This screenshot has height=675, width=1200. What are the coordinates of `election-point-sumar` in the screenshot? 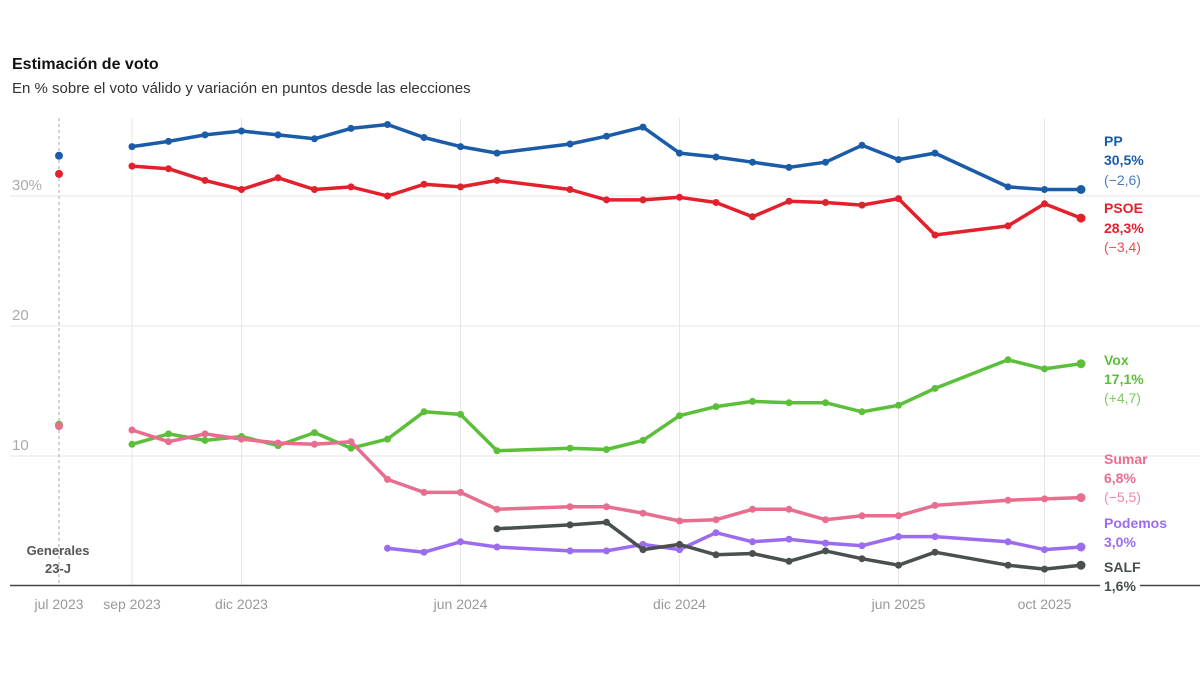 It's located at (59, 426).